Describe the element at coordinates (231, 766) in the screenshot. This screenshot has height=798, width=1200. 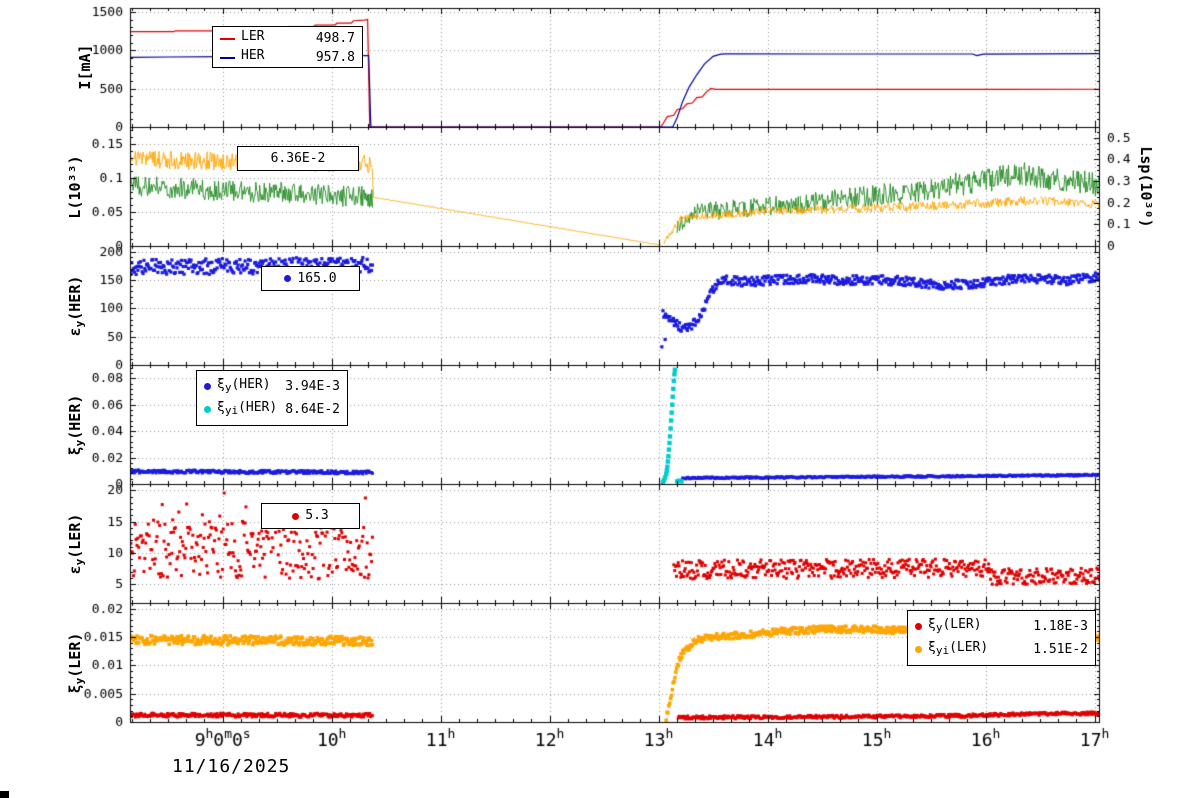
I see `date-label: 11/16/2025` at that location.